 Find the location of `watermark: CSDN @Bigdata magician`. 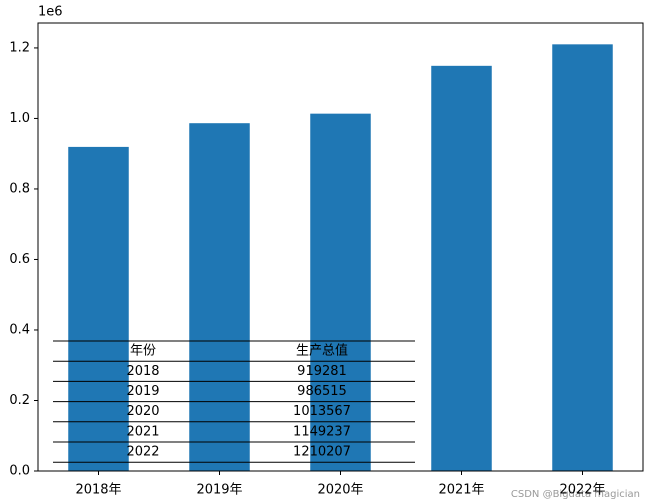

watermark: CSDN @Bigdata magician is located at coordinates (575, 494).